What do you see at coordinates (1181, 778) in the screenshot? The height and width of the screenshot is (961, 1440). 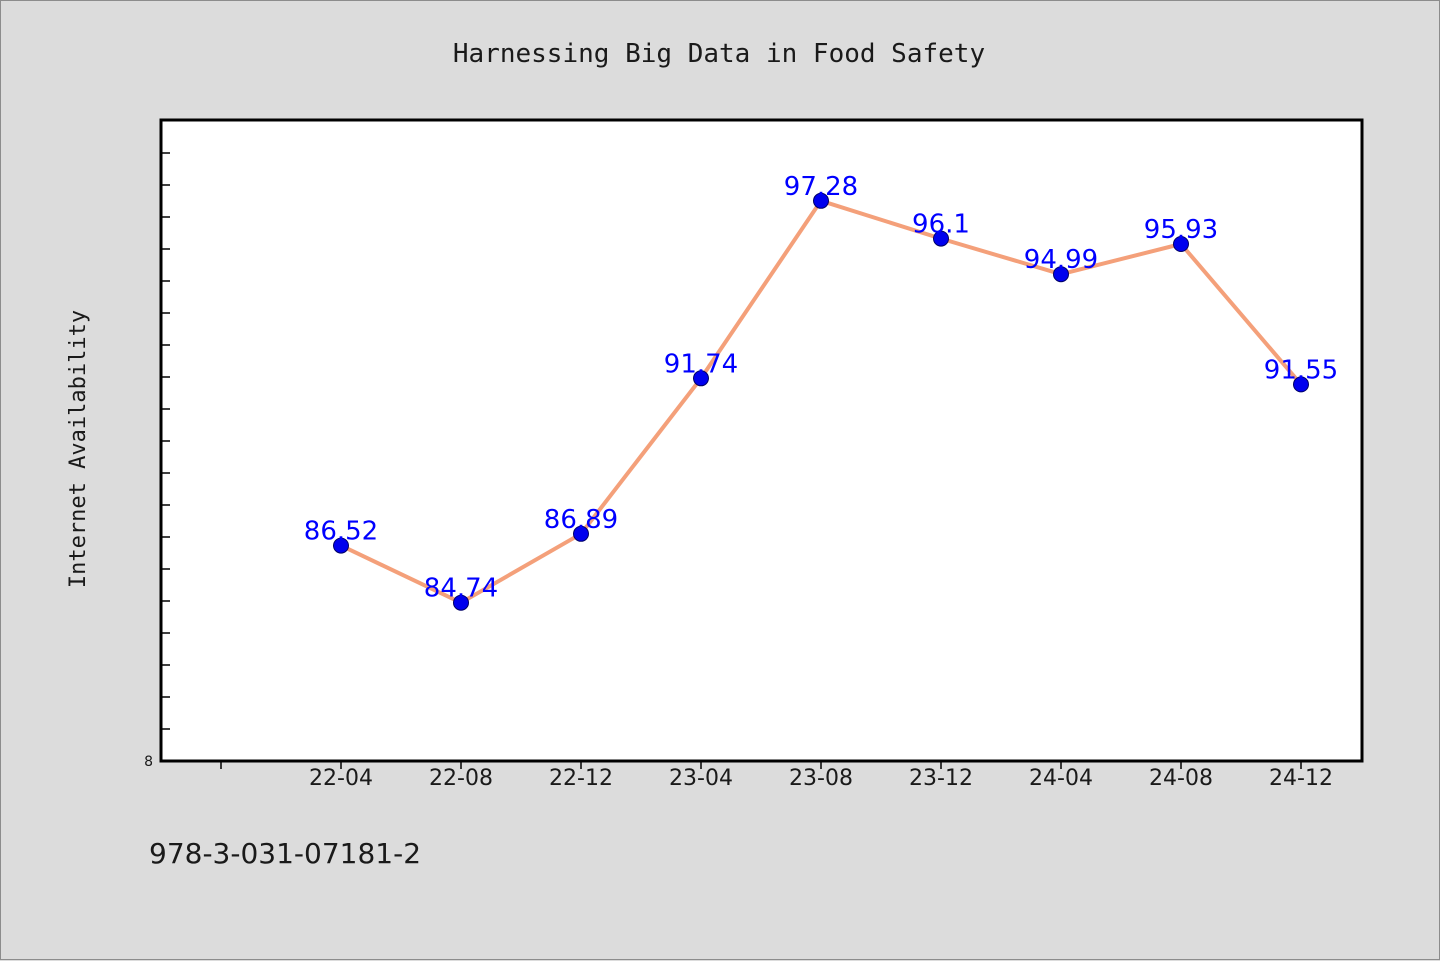 I see `x-tick-label: 24-08` at bounding box center [1181, 778].